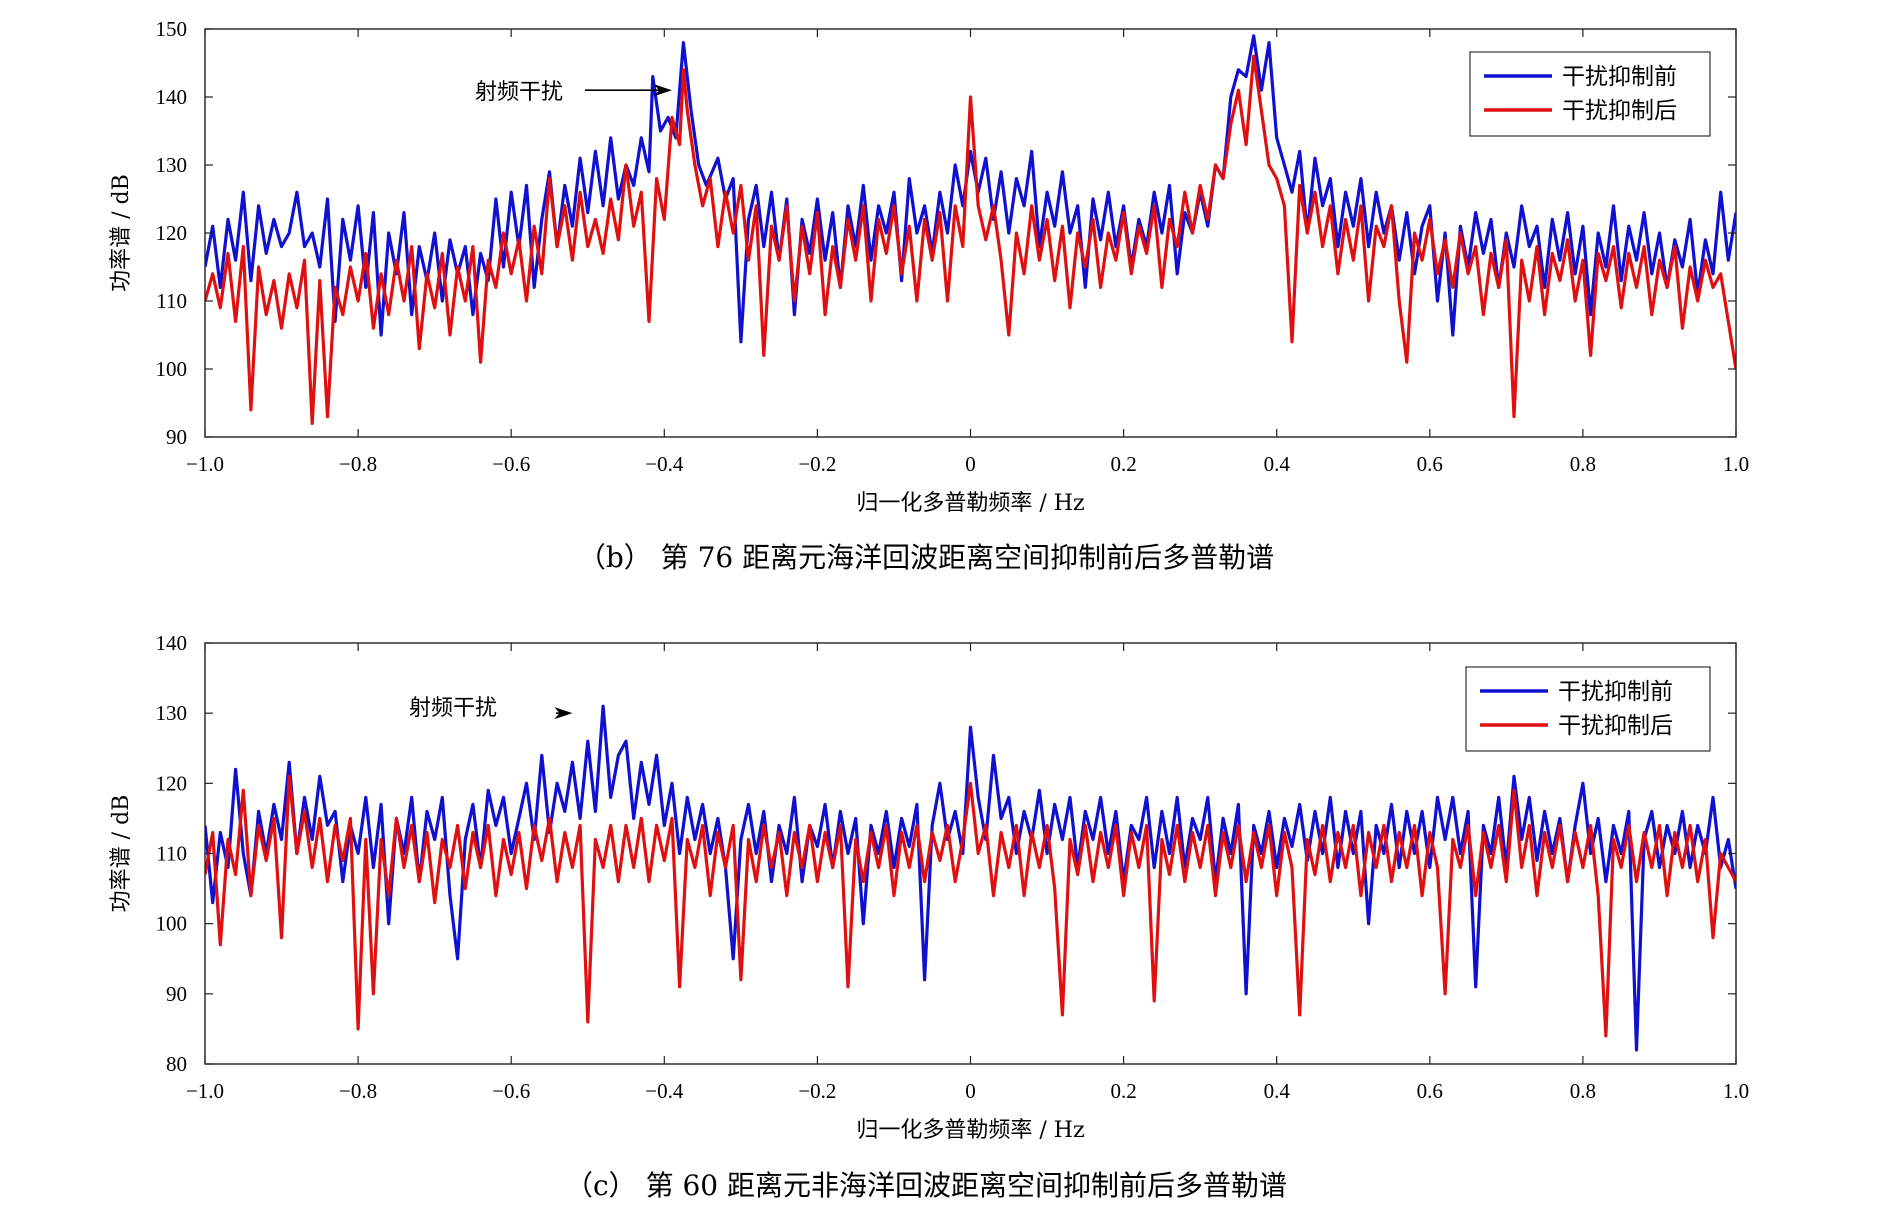  What do you see at coordinates (926, 1185) in the screenshot?
I see `figure-caption: （c） 第 60 距离元非海洋回波距离空间抑制前后多普勒谱` at bounding box center [926, 1185].